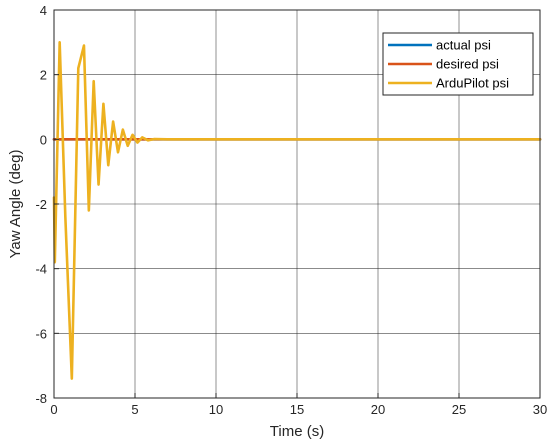  I want to click on x-tick-label: 25, so click(459, 409).